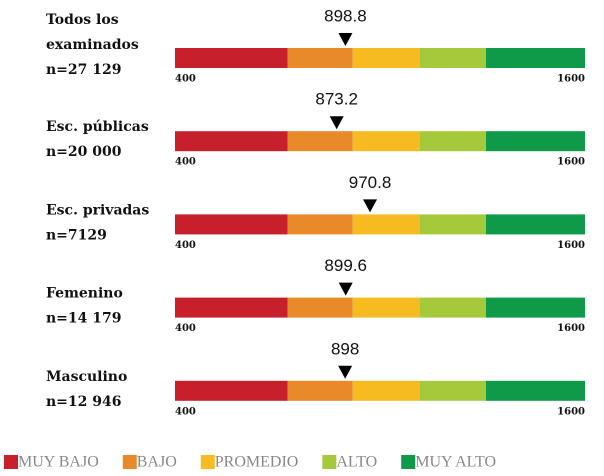 The image size is (604, 476). Describe the element at coordinates (84, 294) in the screenshot. I see `group-label: Femenino` at that location.